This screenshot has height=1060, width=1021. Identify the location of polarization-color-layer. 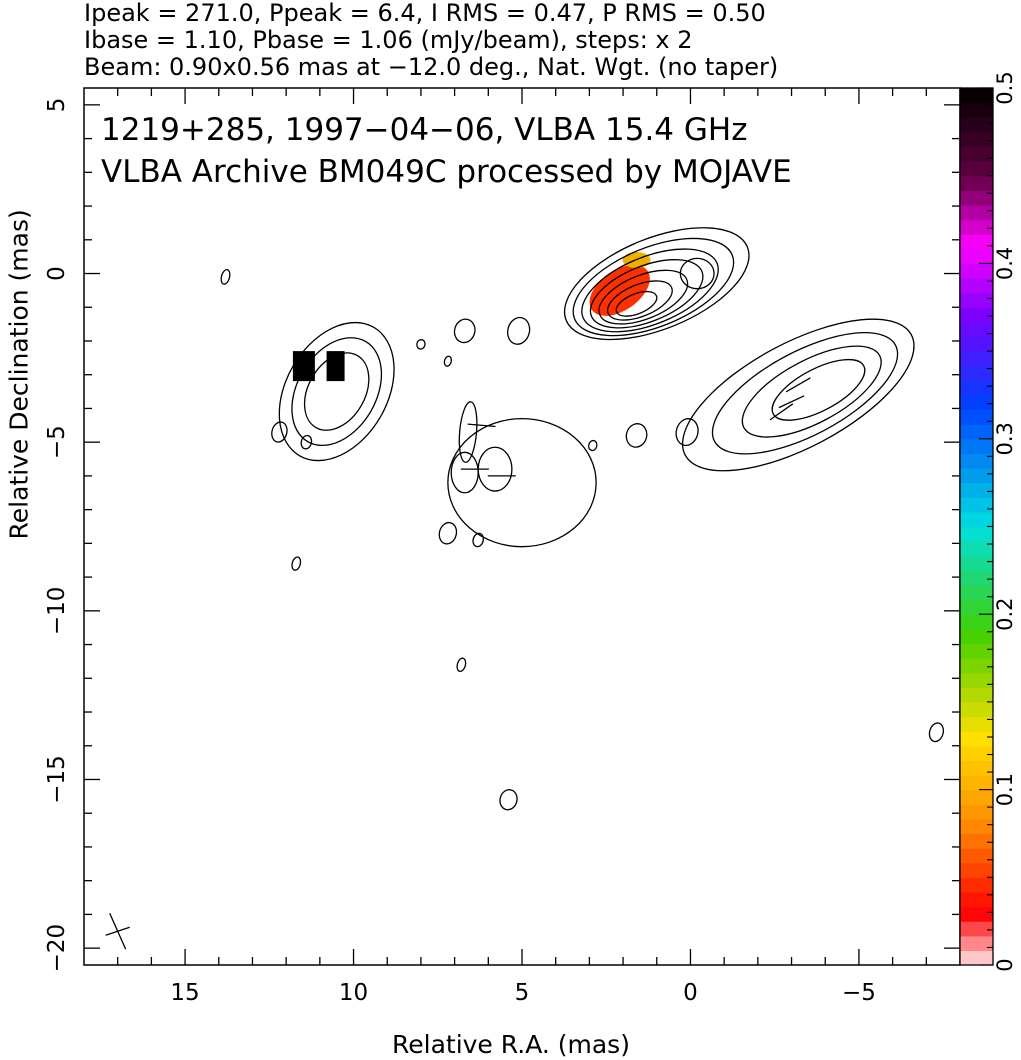
(471, 317).